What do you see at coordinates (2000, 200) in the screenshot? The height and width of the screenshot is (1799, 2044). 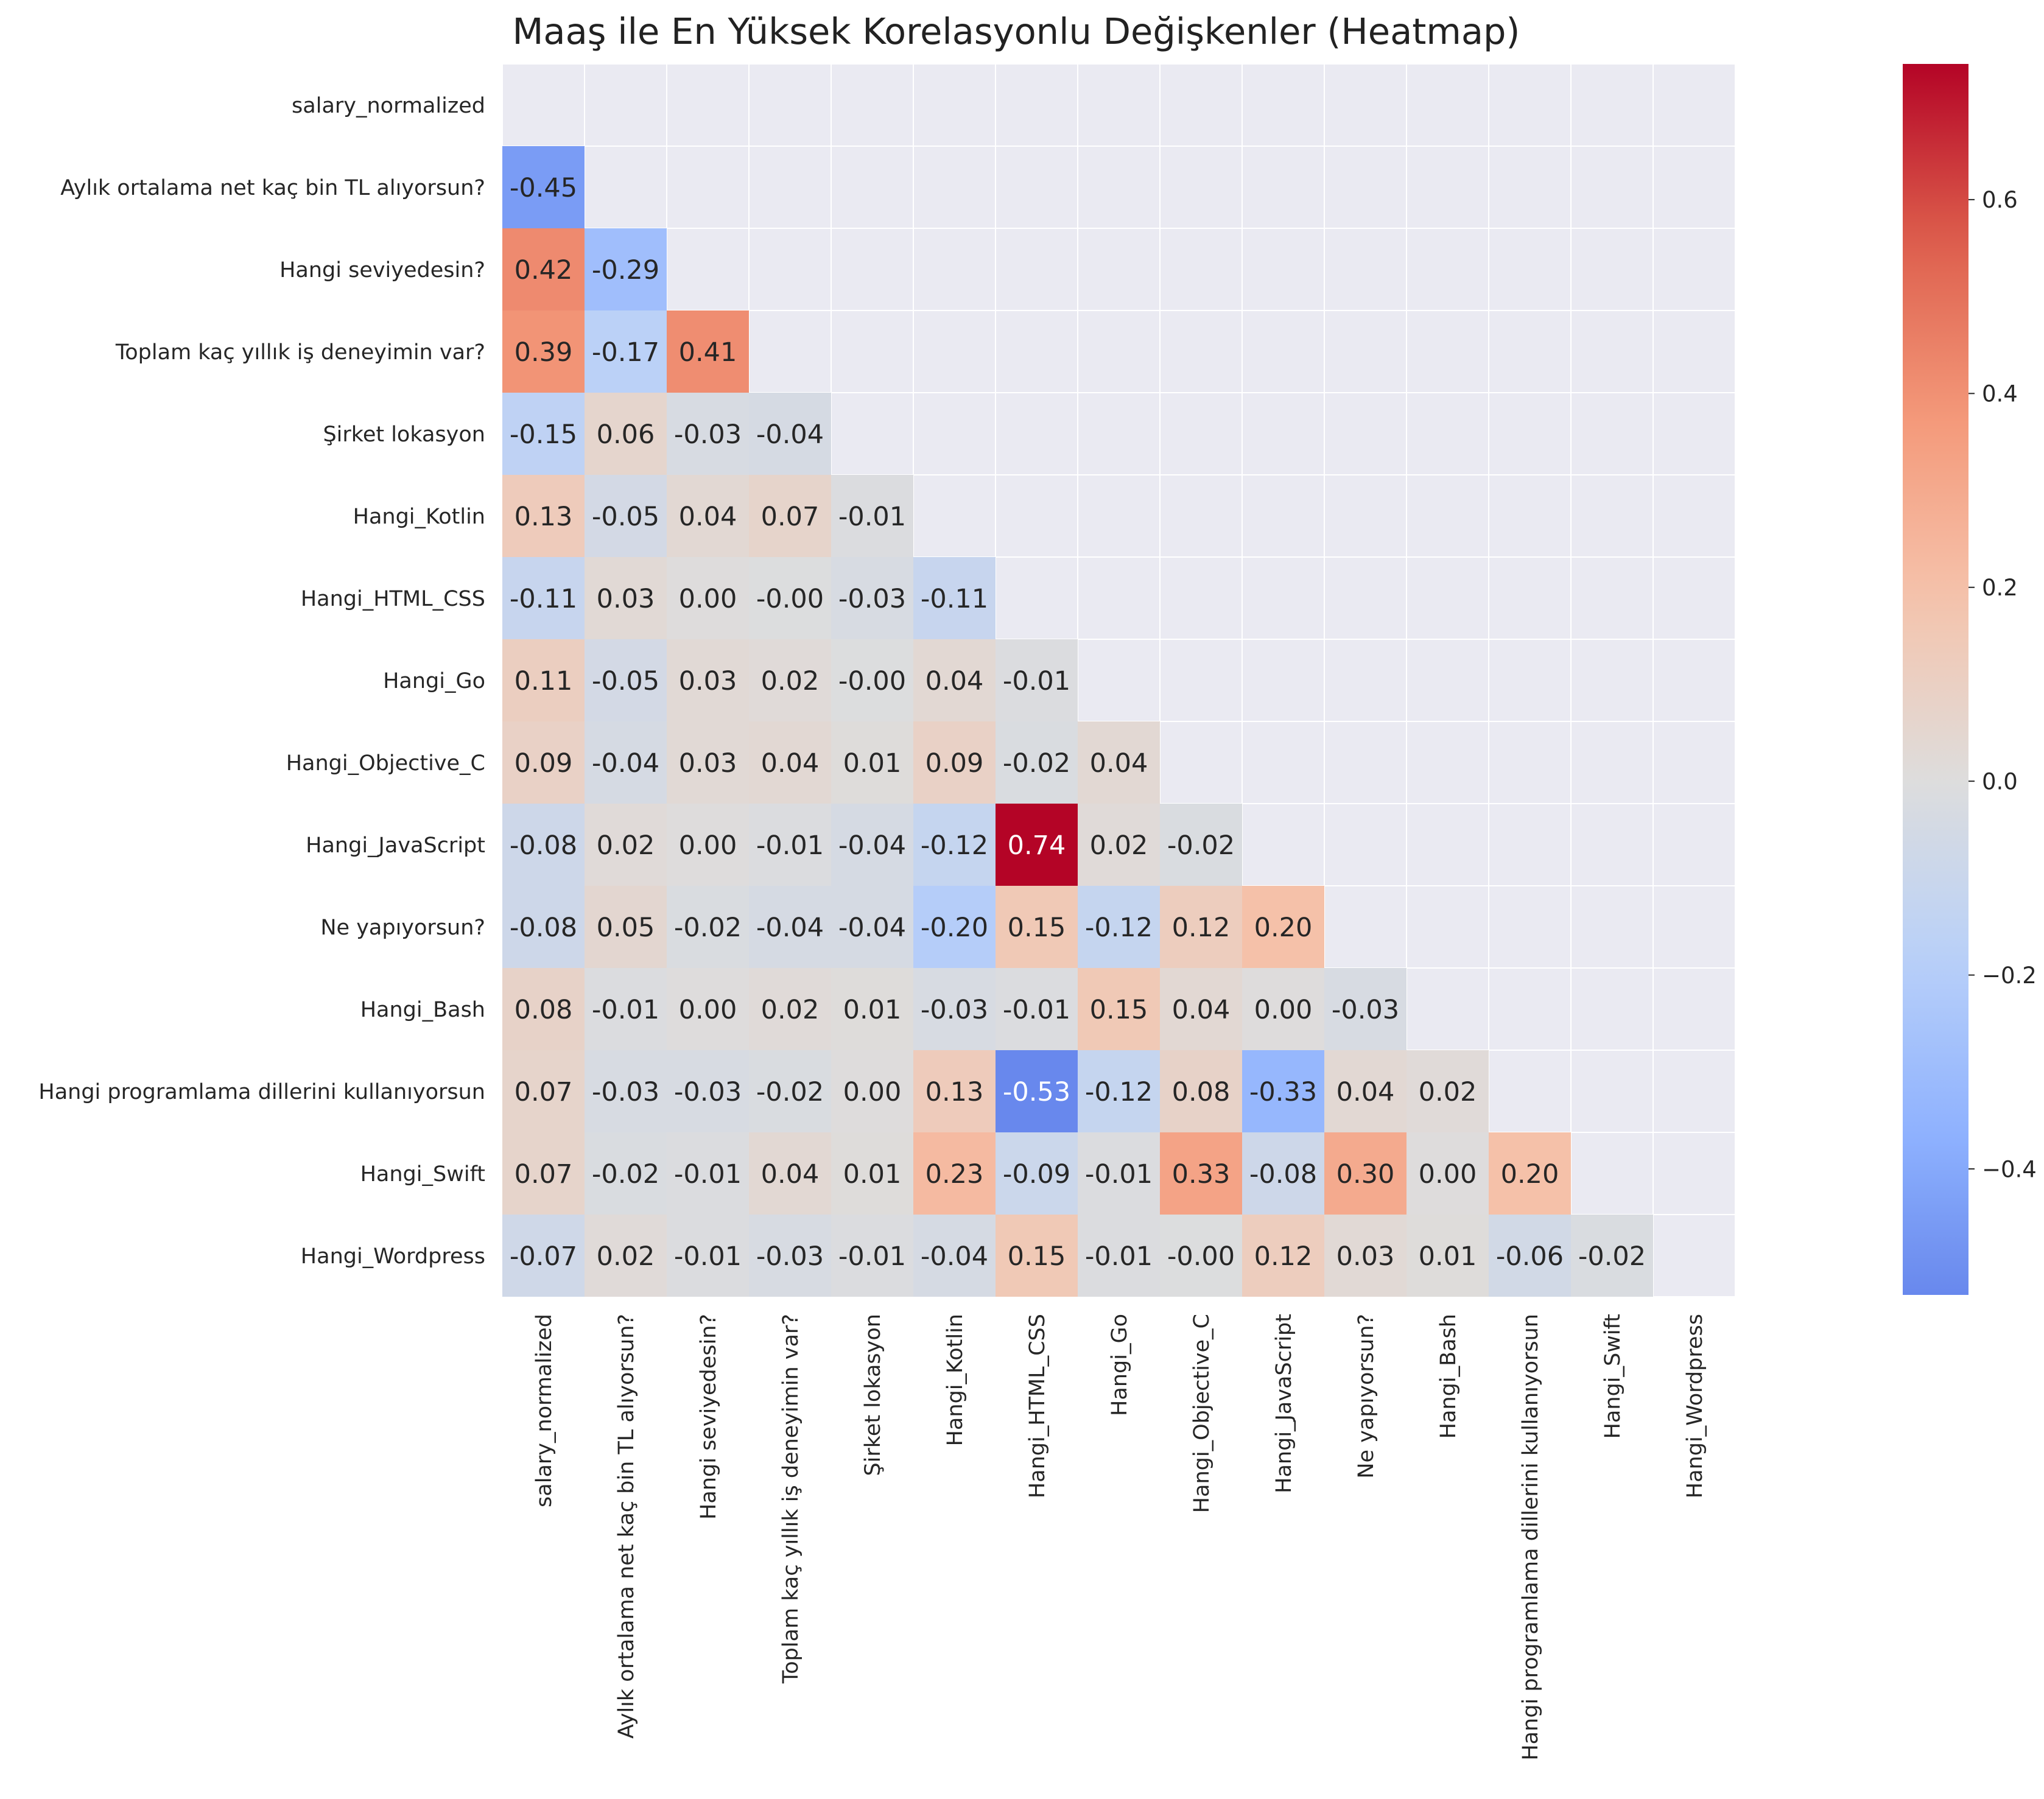 I see `colorbar-tick-label: 0.6` at bounding box center [2000, 200].